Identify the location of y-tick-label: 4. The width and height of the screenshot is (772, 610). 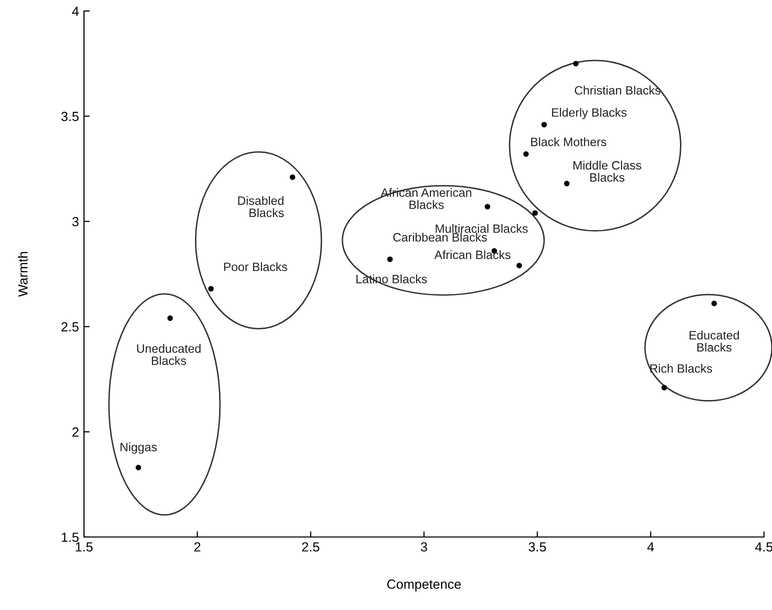
(75, 11).